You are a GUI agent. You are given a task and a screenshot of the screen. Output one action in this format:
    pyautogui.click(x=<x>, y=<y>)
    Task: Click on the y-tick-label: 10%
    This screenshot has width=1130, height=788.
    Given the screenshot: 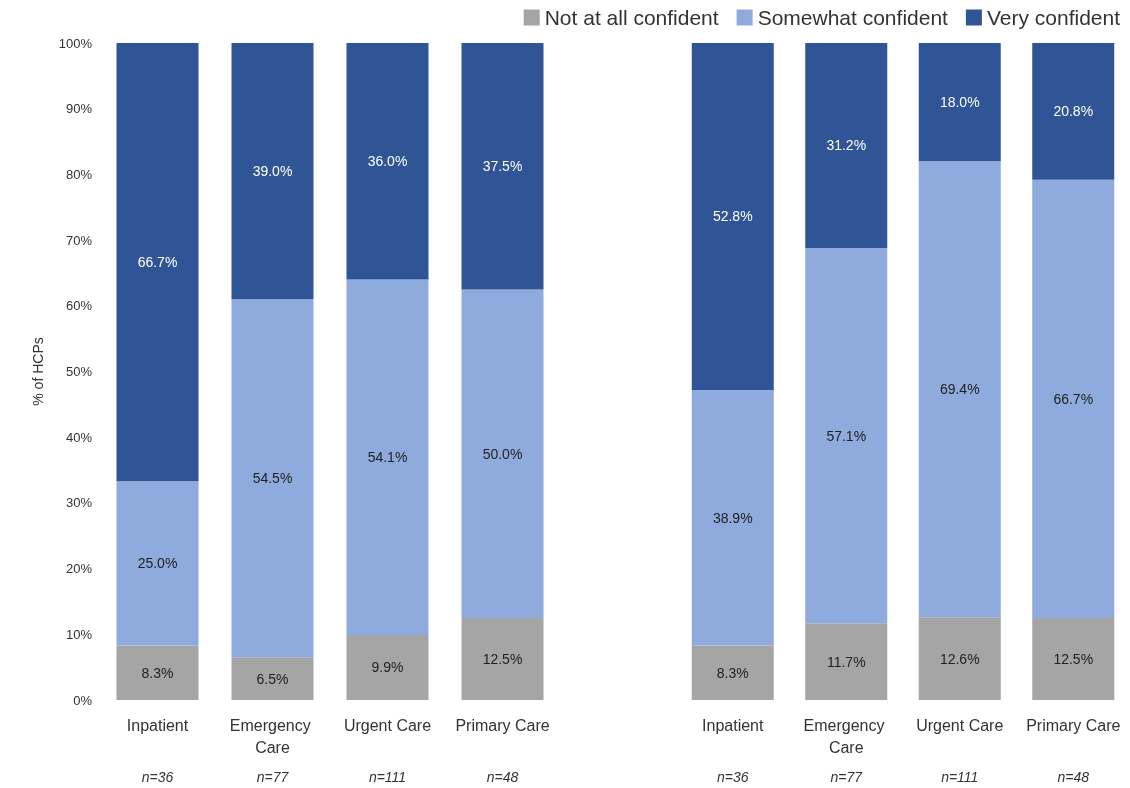 What is the action you would take?
    pyautogui.click(x=79, y=634)
    